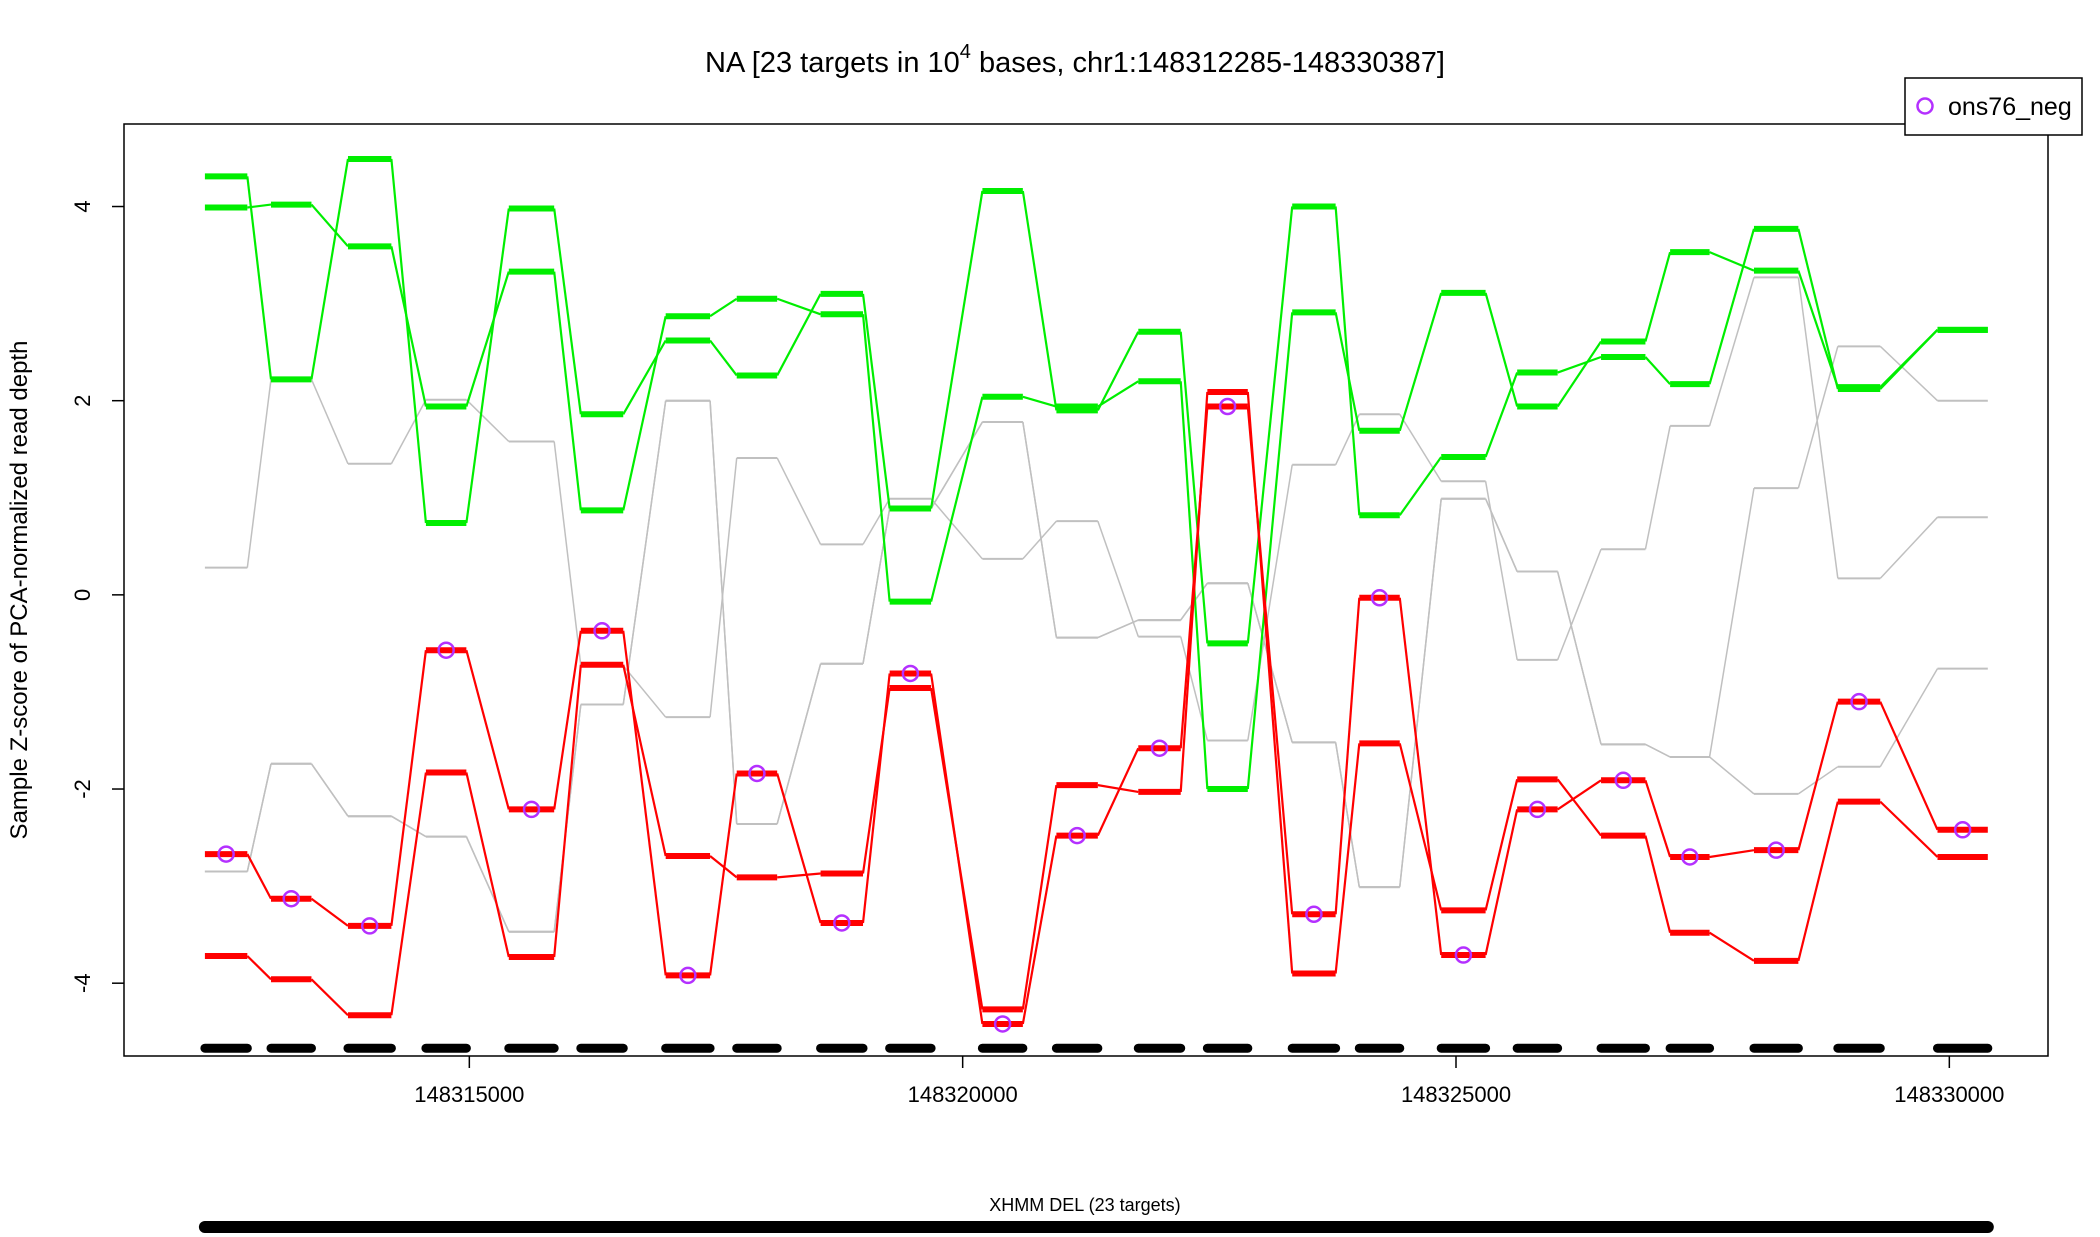 This screenshot has height=1237, width=2100. Describe the element at coordinates (1456, 1094) in the screenshot. I see `x-tick-label: 148325000` at that location.